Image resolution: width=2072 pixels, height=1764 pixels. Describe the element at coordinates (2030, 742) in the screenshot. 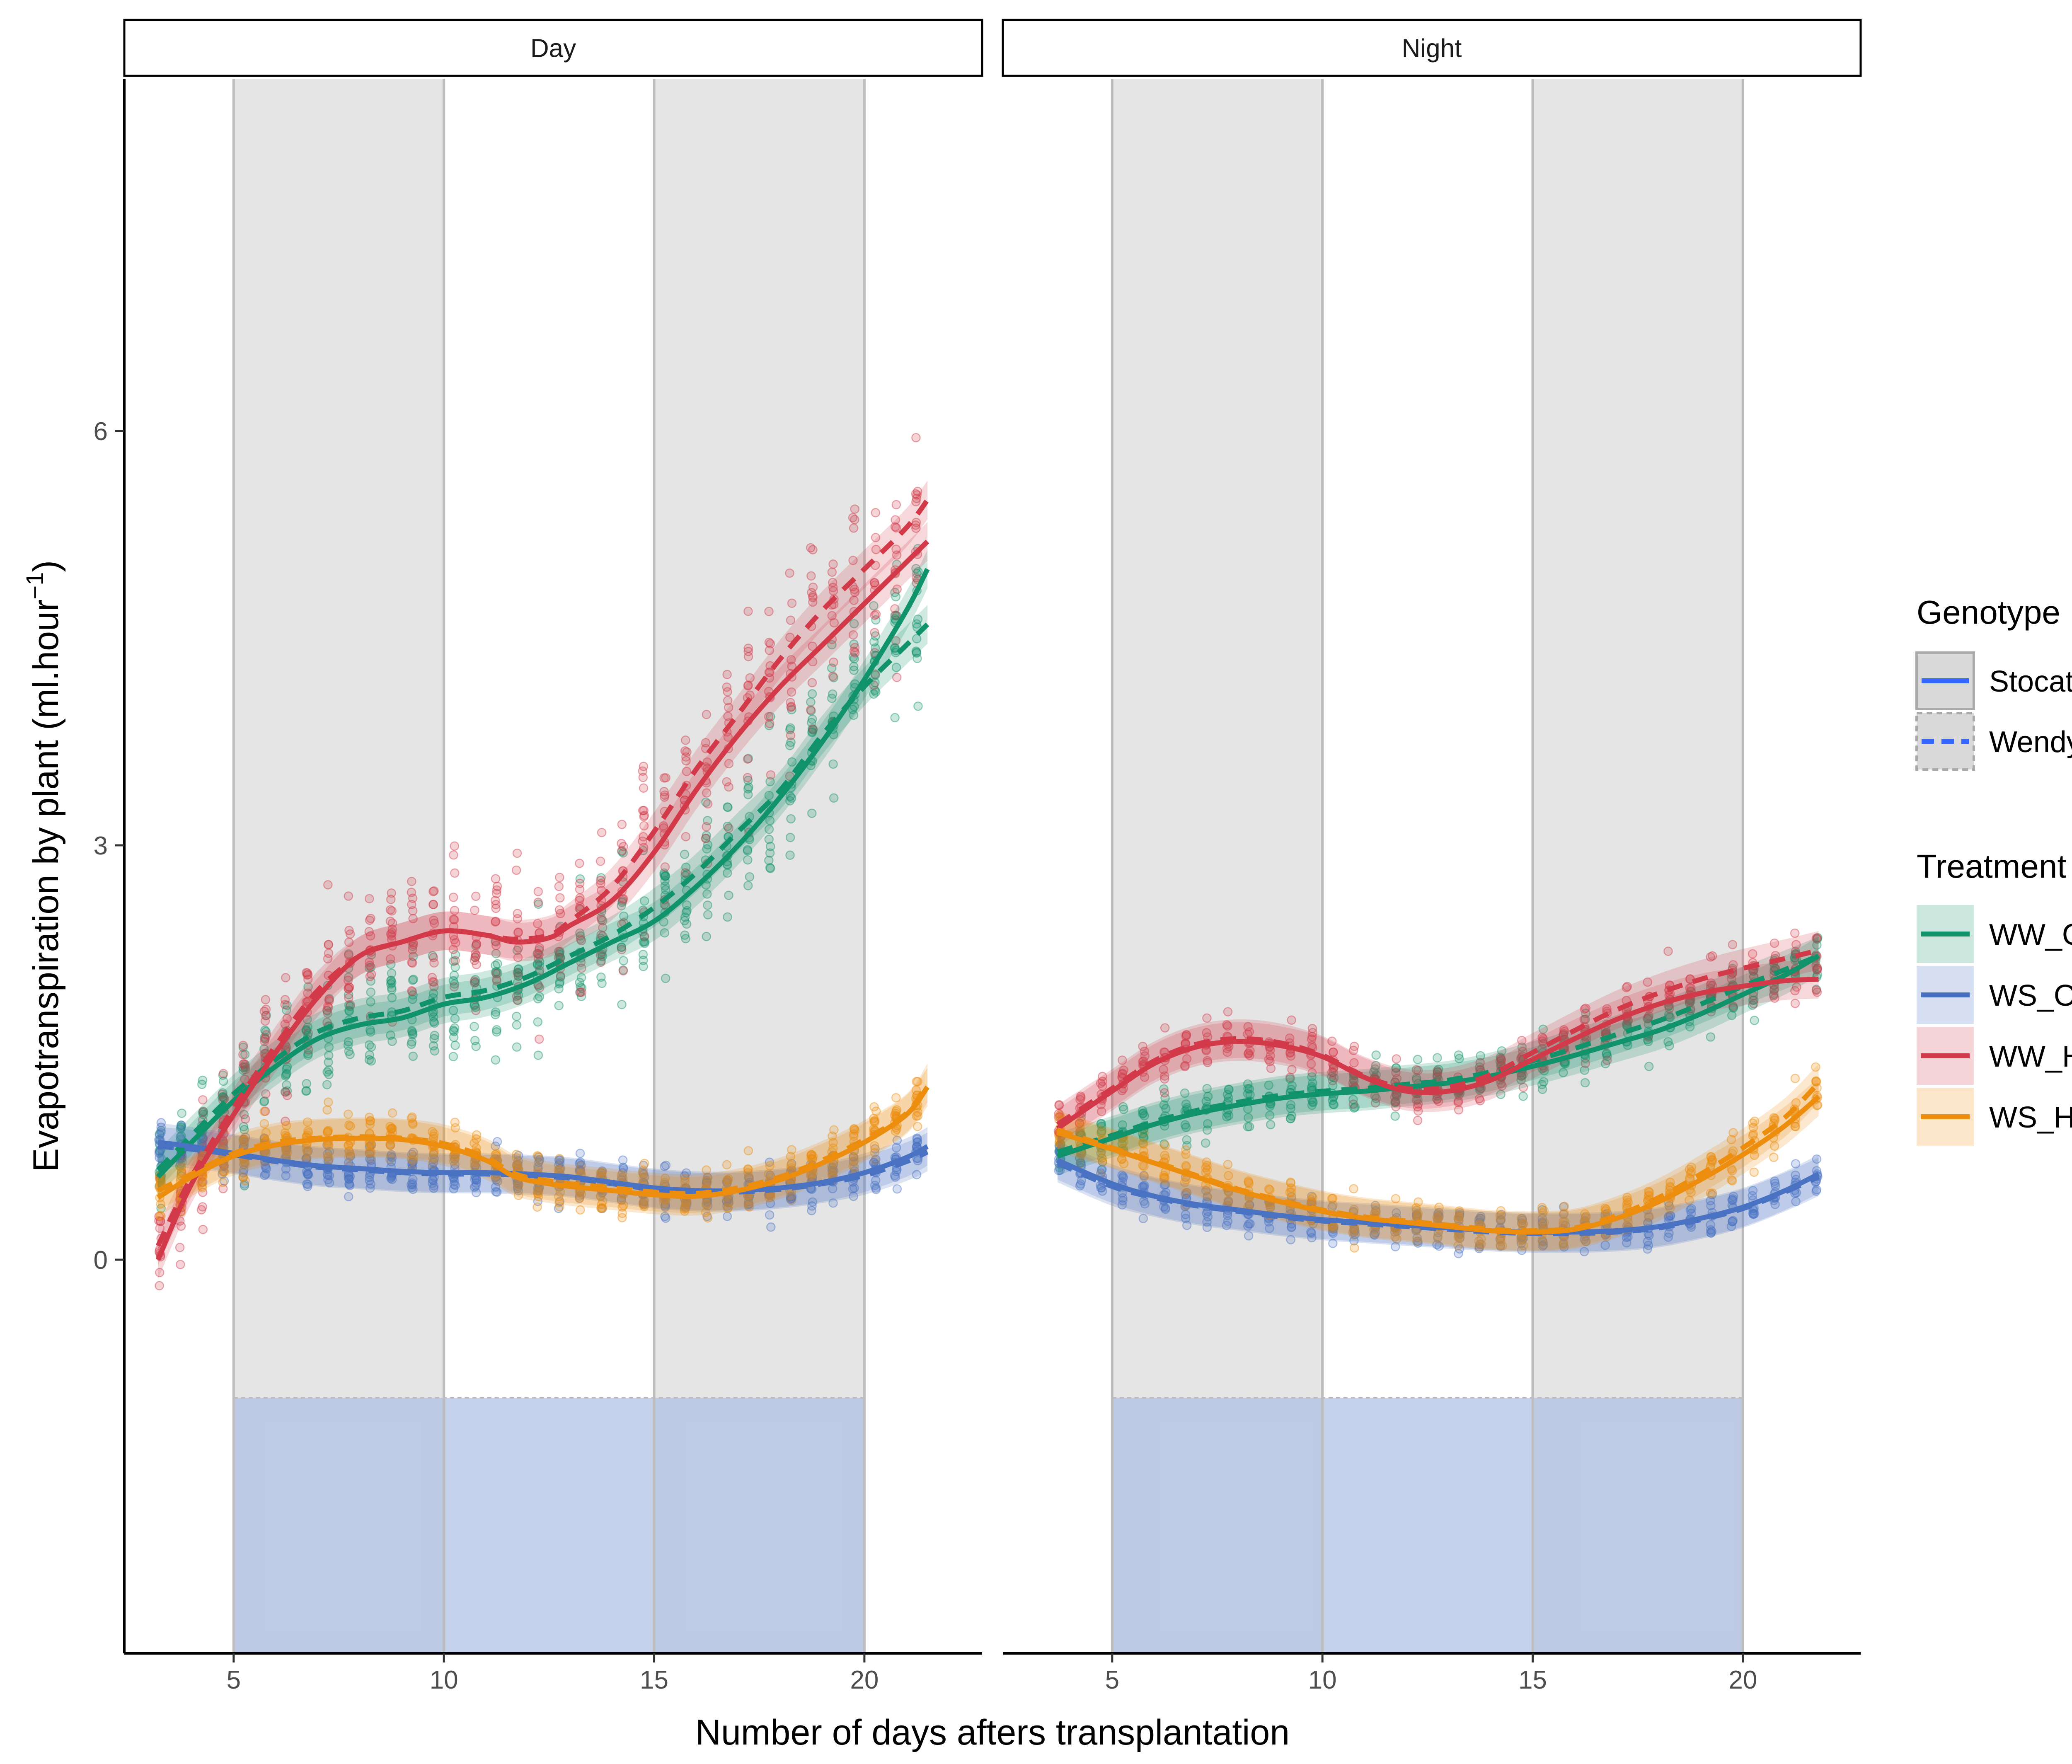

I see `genotype-key-label: Wendy` at that location.